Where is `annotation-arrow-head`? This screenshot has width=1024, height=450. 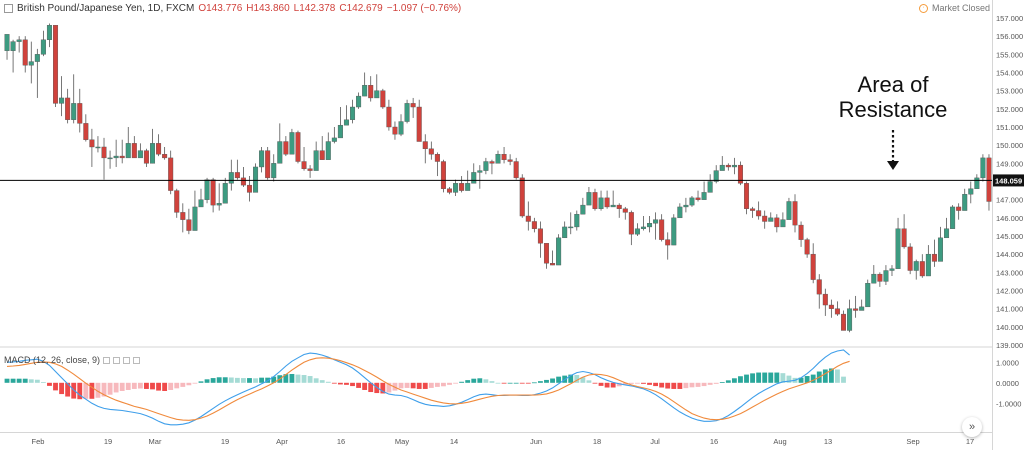
annotation-arrow-head is located at coordinates (893, 165).